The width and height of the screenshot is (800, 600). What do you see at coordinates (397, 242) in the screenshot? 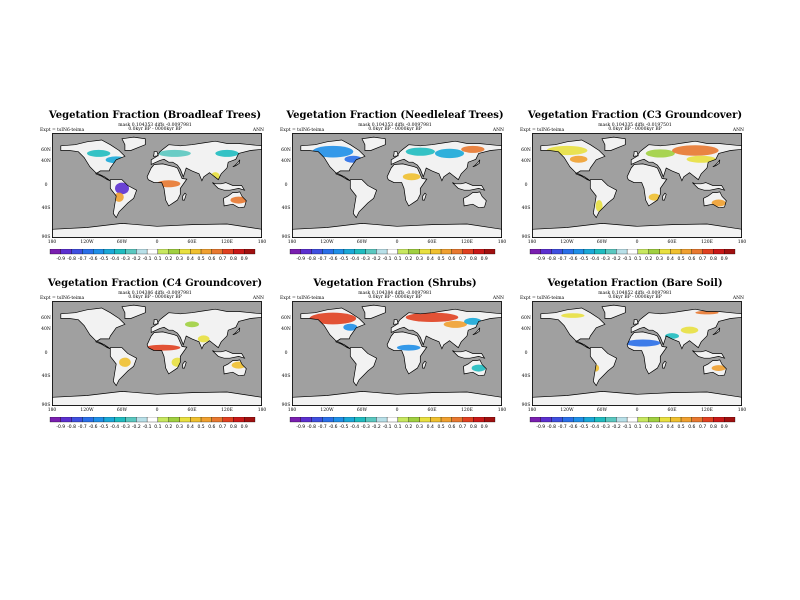
I see `longitude-label: 0` at bounding box center [397, 242].